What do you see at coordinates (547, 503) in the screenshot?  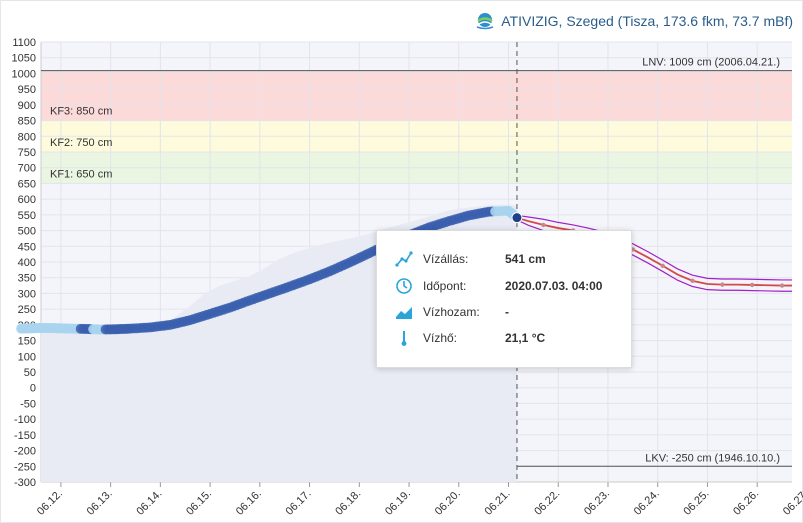 I see `x-tick-label: 06.22.` at bounding box center [547, 503].